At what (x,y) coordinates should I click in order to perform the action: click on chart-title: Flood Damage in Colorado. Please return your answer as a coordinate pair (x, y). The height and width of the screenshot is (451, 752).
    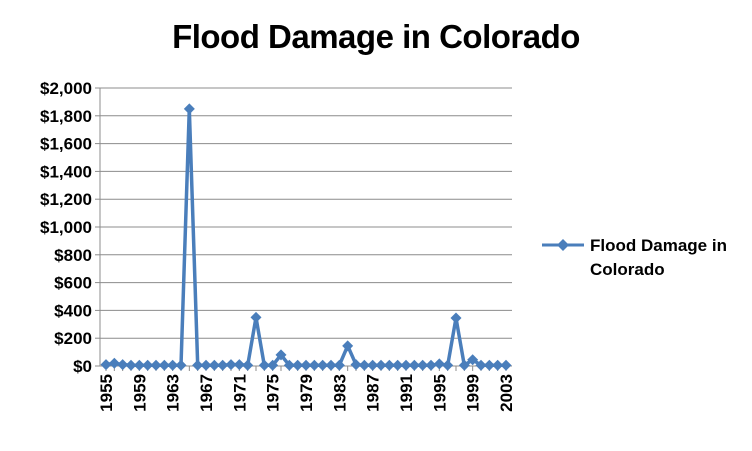
    Looking at the image, I should click on (376, 36).